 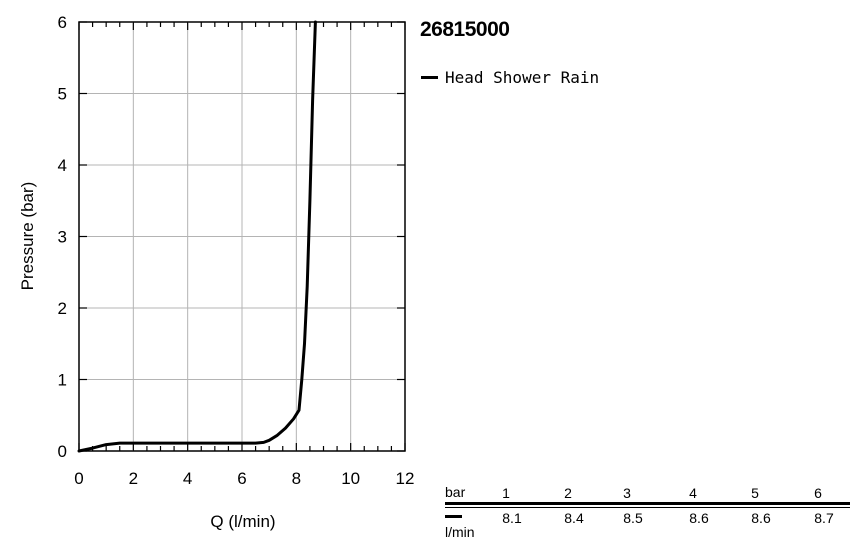 What do you see at coordinates (405, 478) in the screenshot?
I see `x-tick-label: 12` at bounding box center [405, 478].